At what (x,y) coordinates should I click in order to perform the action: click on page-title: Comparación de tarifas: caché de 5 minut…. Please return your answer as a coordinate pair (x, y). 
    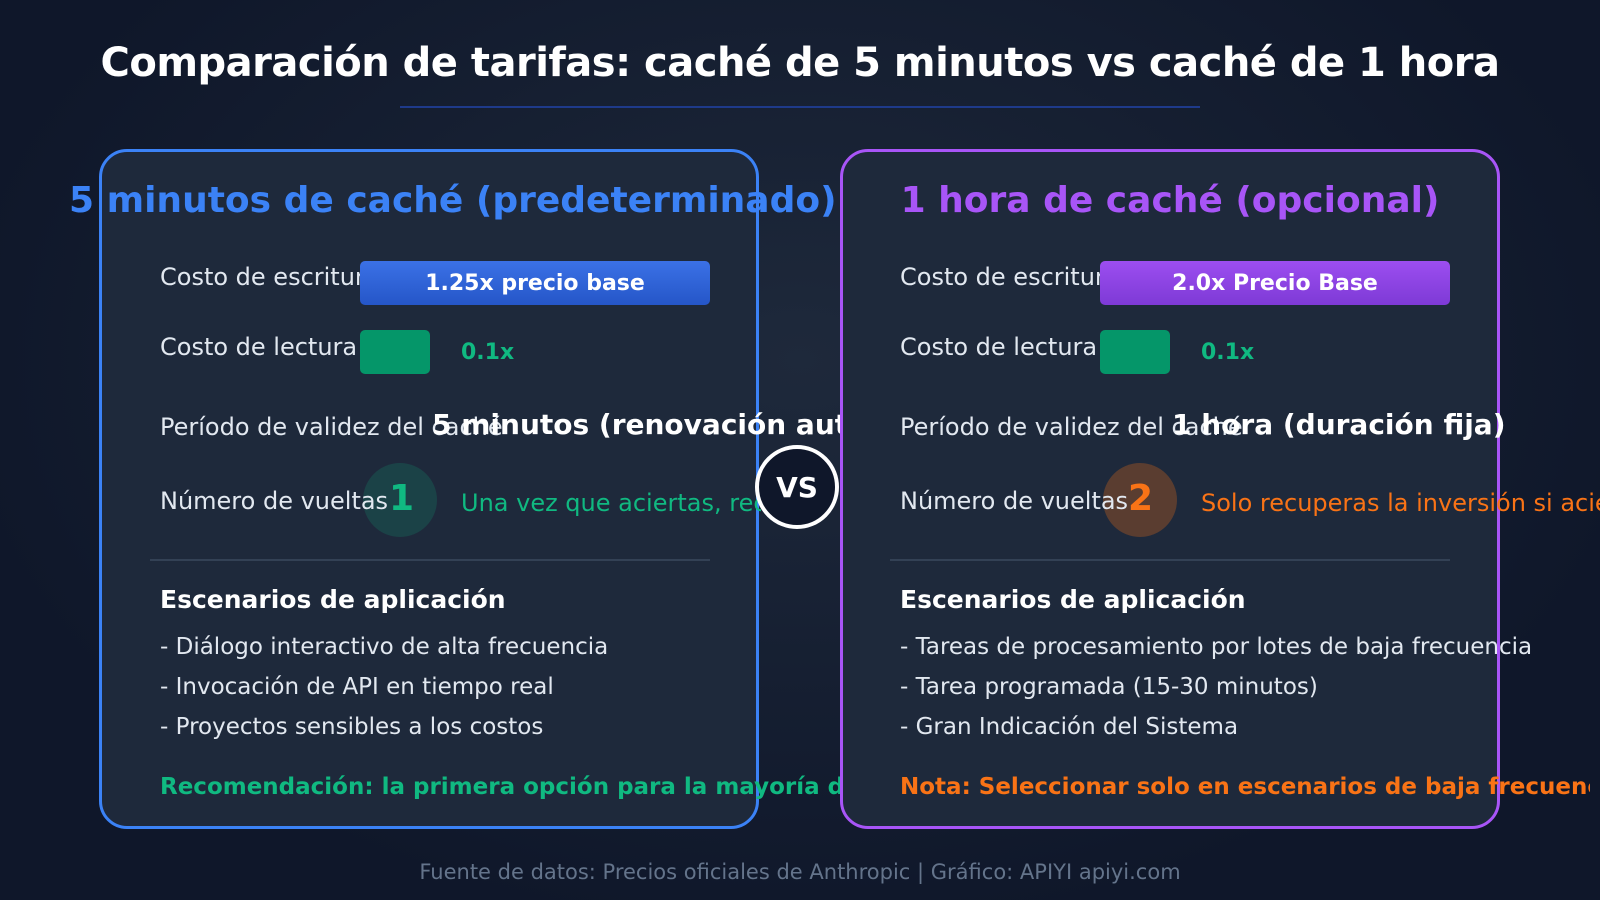
    Looking at the image, I should click on (800, 63).